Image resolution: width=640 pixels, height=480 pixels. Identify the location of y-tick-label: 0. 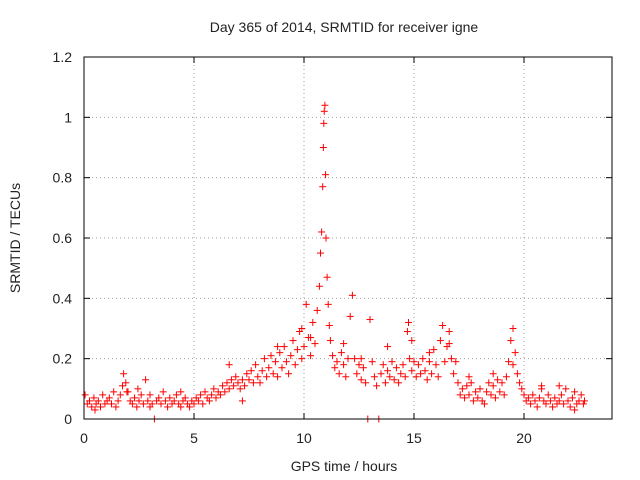
(68, 419).